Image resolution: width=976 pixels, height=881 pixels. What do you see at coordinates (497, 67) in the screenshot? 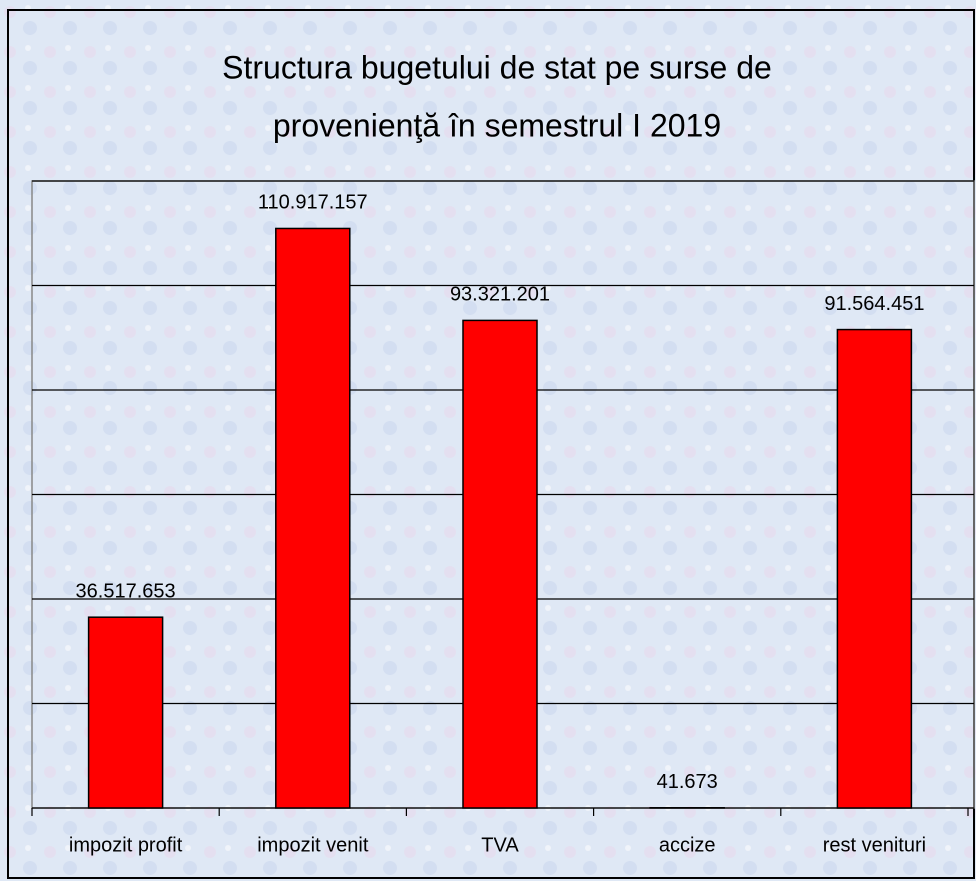
I see `chart-title: Structura bugetului de stat pe surse de` at bounding box center [497, 67].